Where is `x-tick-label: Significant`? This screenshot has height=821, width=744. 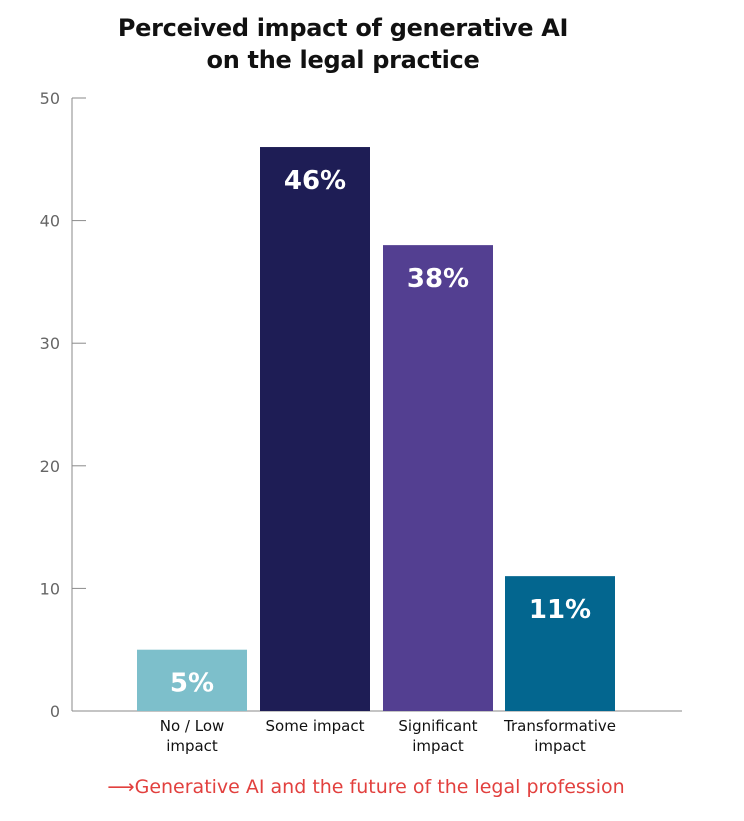 x-tick-label: Significant is located at coordinates (437, 726).